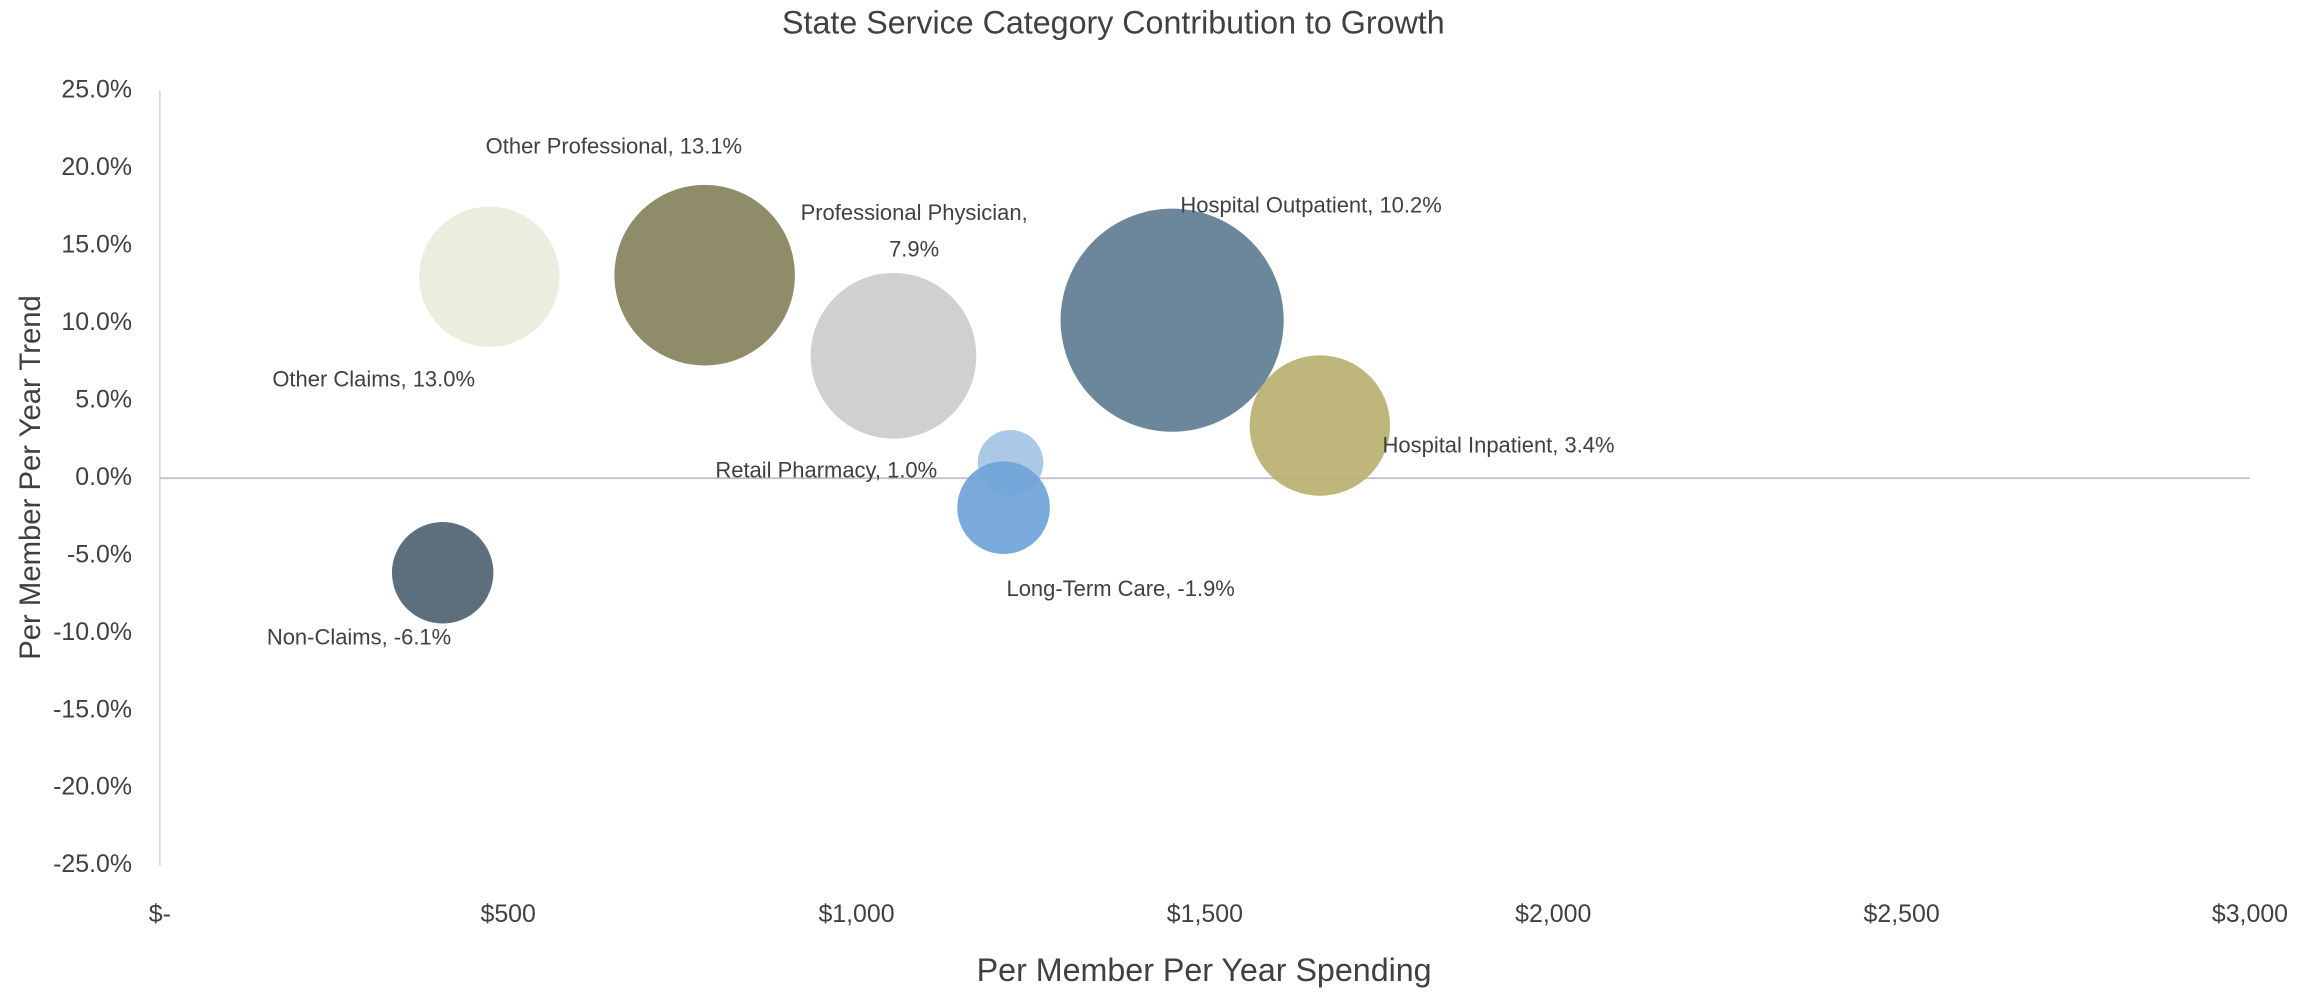  Describe the element at coordinates (1553, 914) in the screenshot. I see `x-tick-label: $2,000` at that location.